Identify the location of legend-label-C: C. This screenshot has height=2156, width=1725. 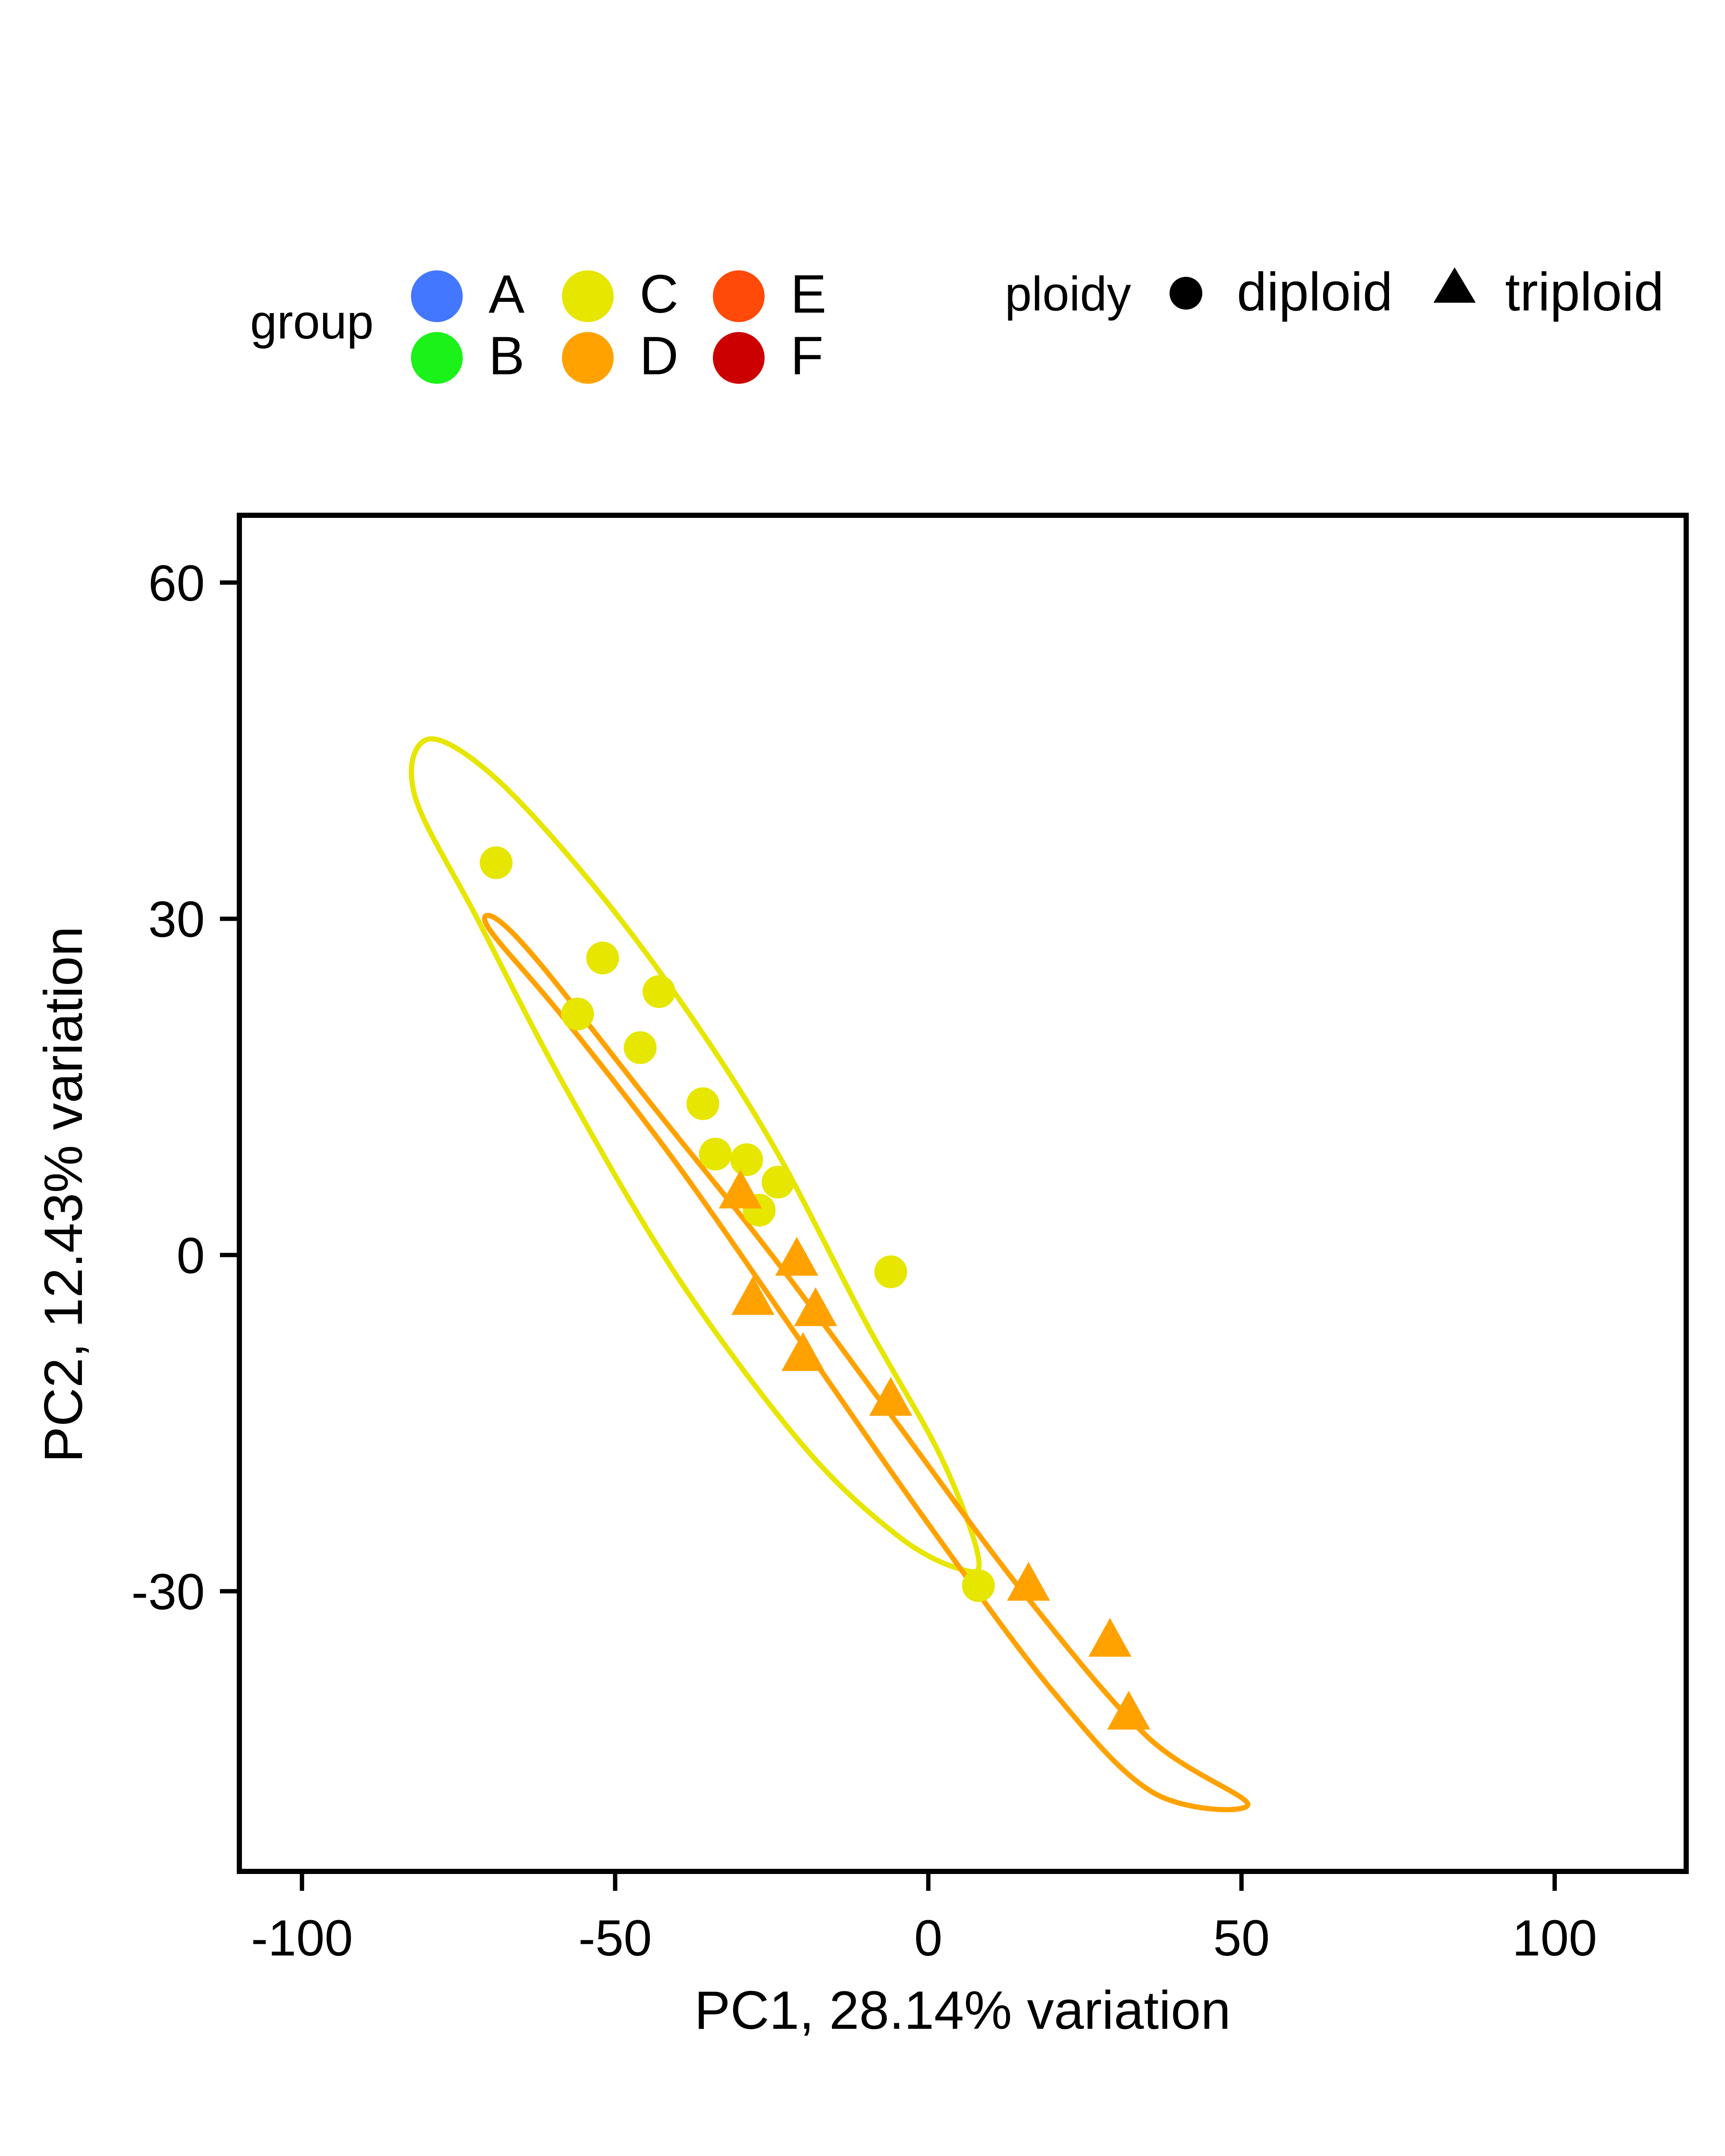
(659, 294).